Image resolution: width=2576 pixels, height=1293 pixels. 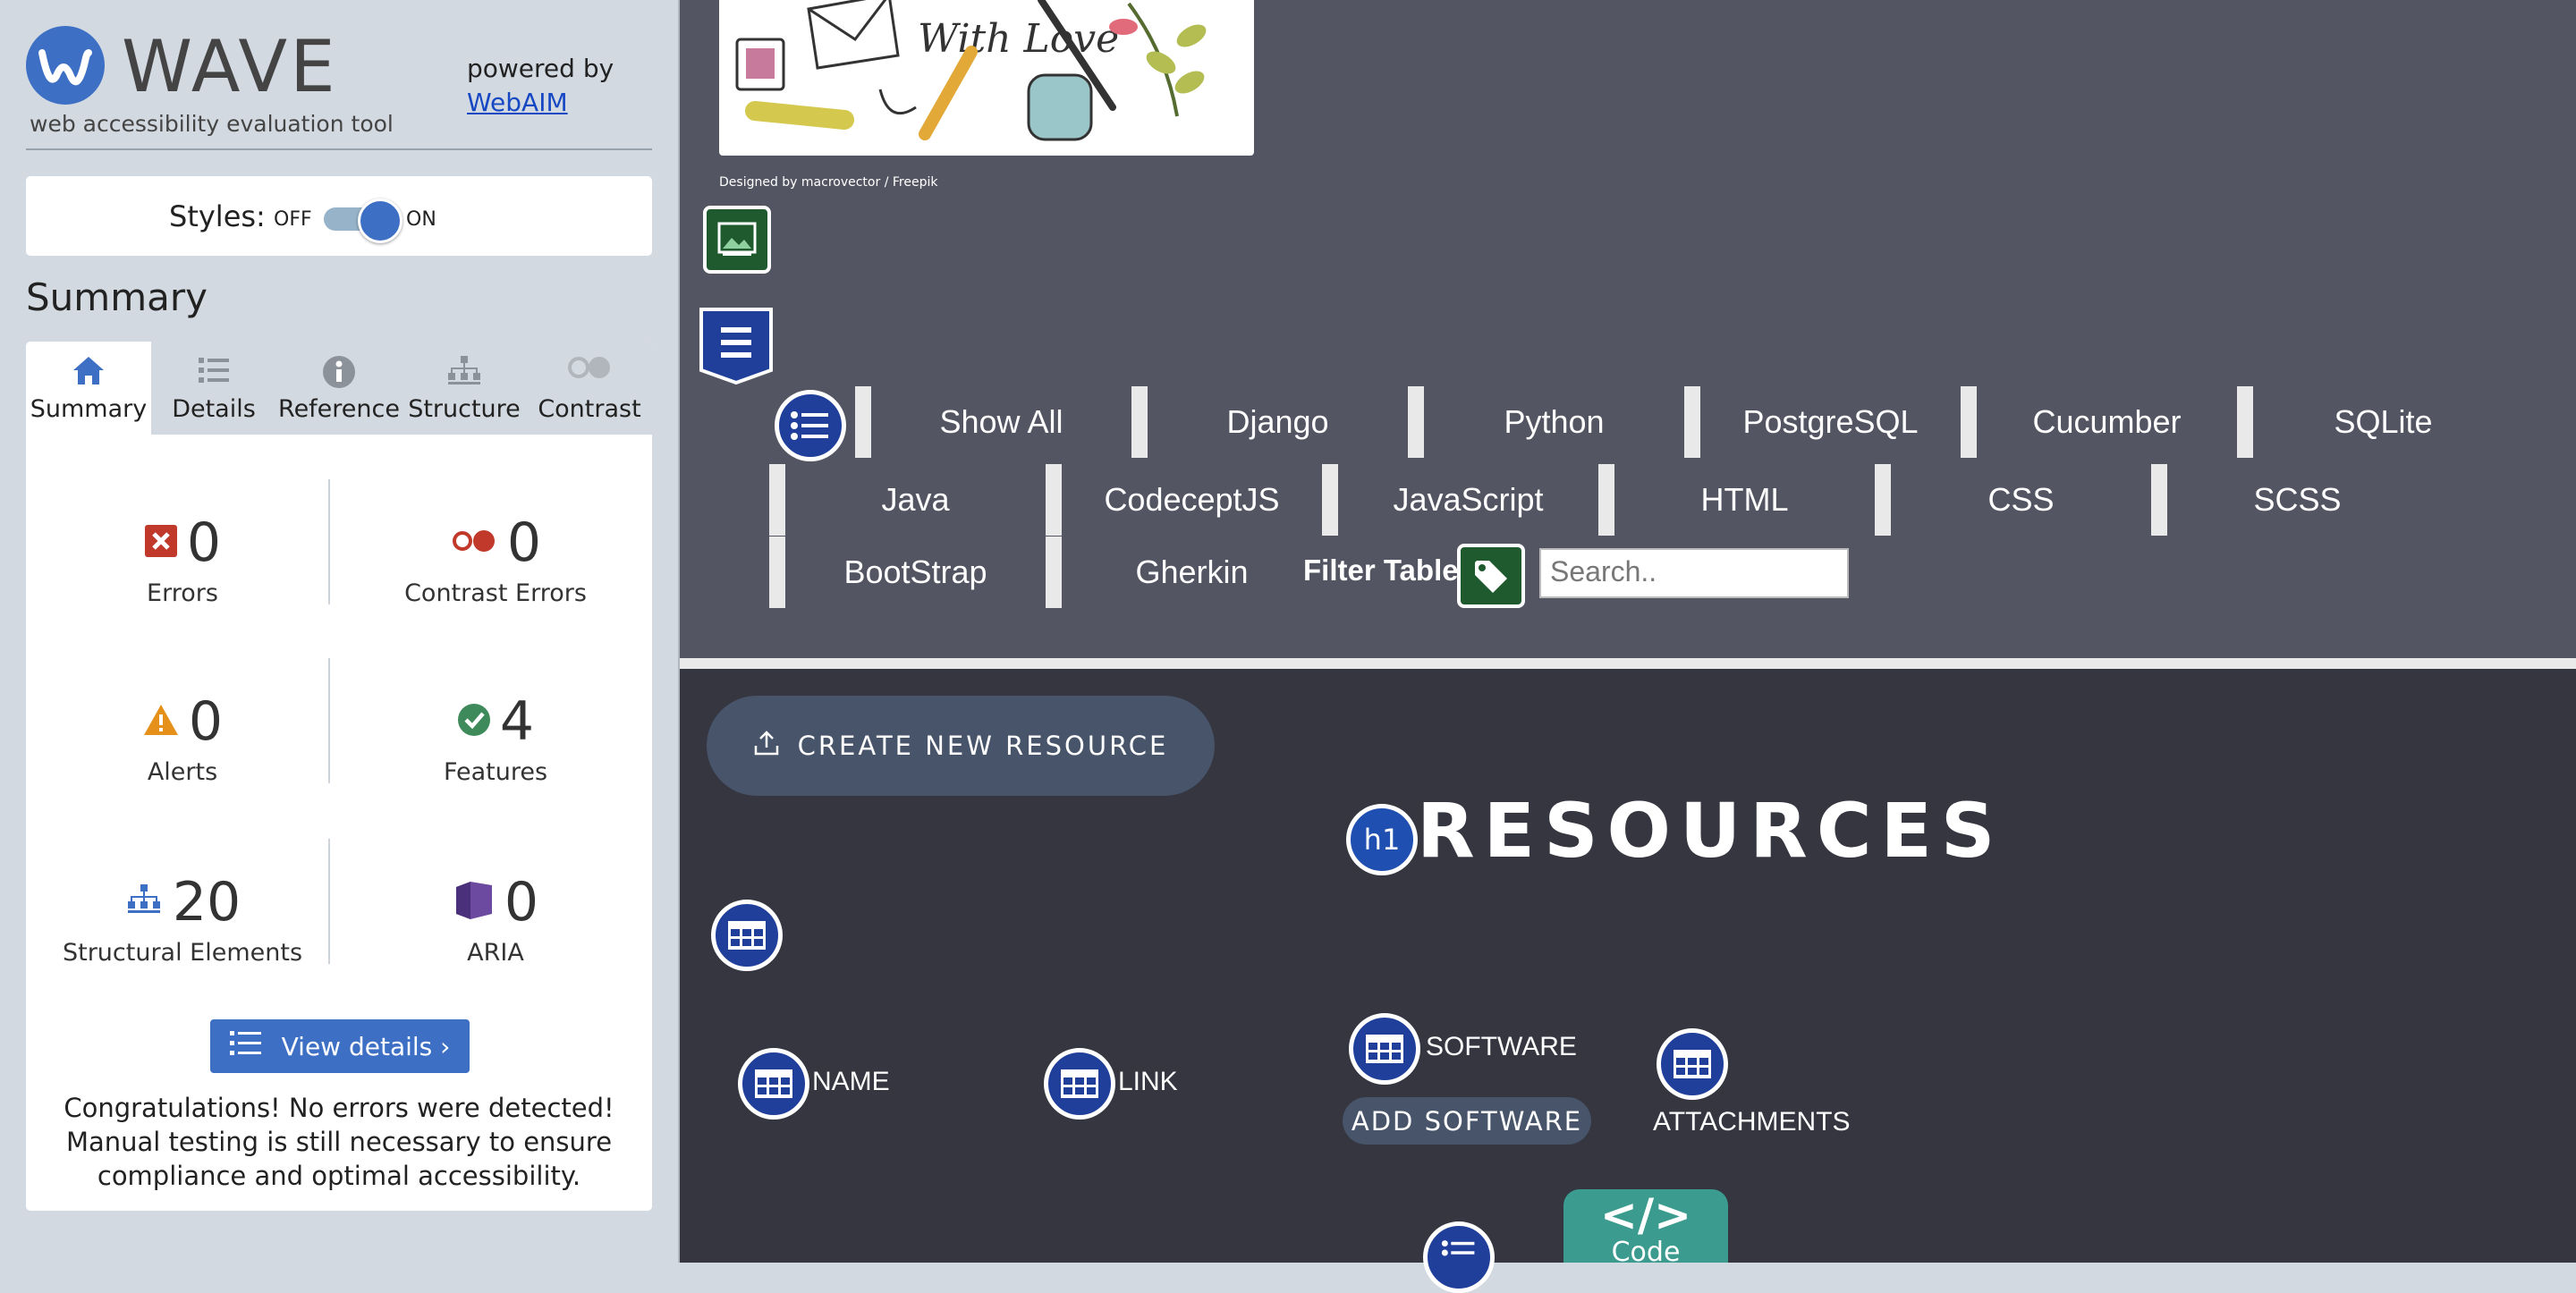 I want to click on alerts-count: 0, so click(x=206, y=721).